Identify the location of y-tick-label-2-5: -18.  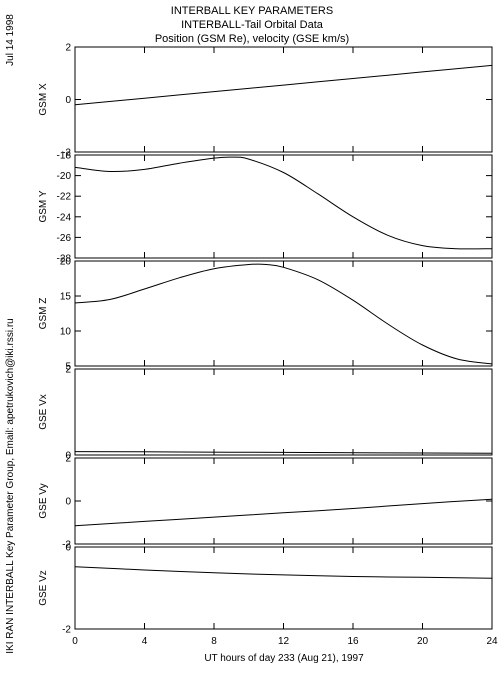
(64, 156).